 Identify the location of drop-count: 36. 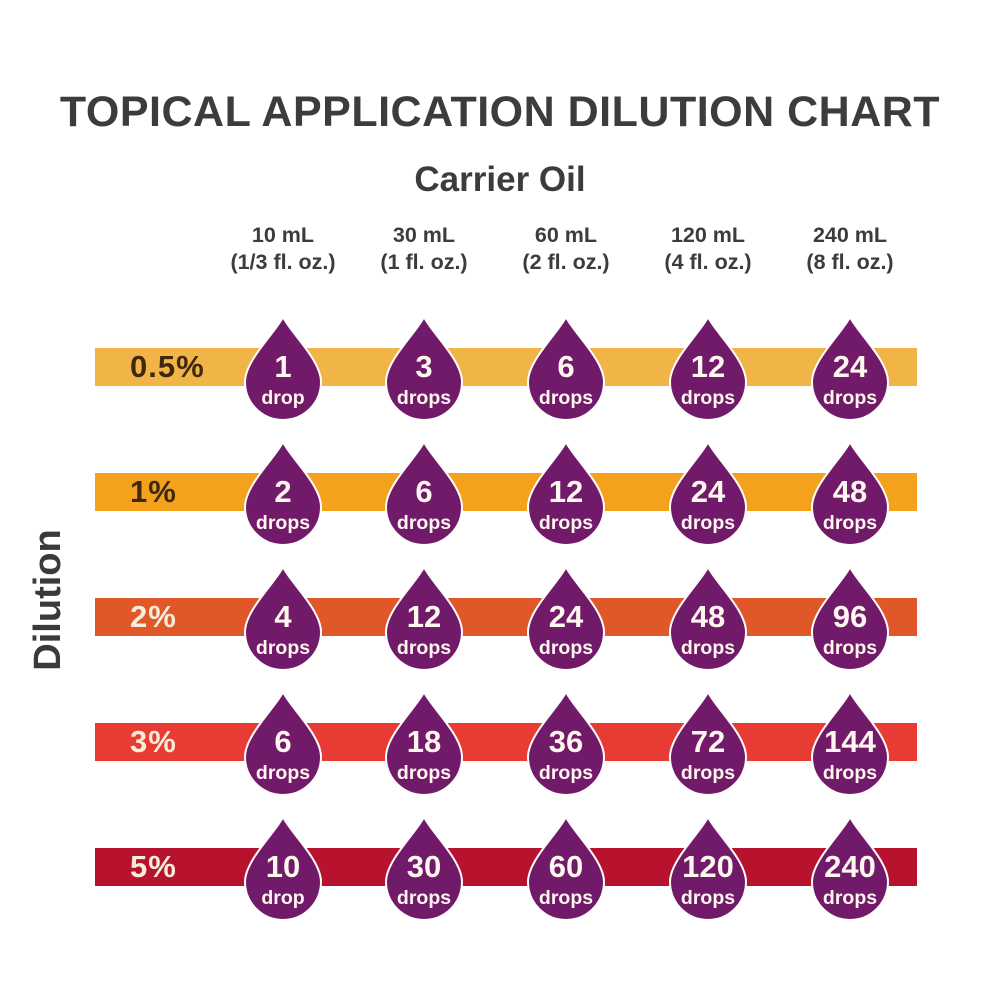
(566, 741).